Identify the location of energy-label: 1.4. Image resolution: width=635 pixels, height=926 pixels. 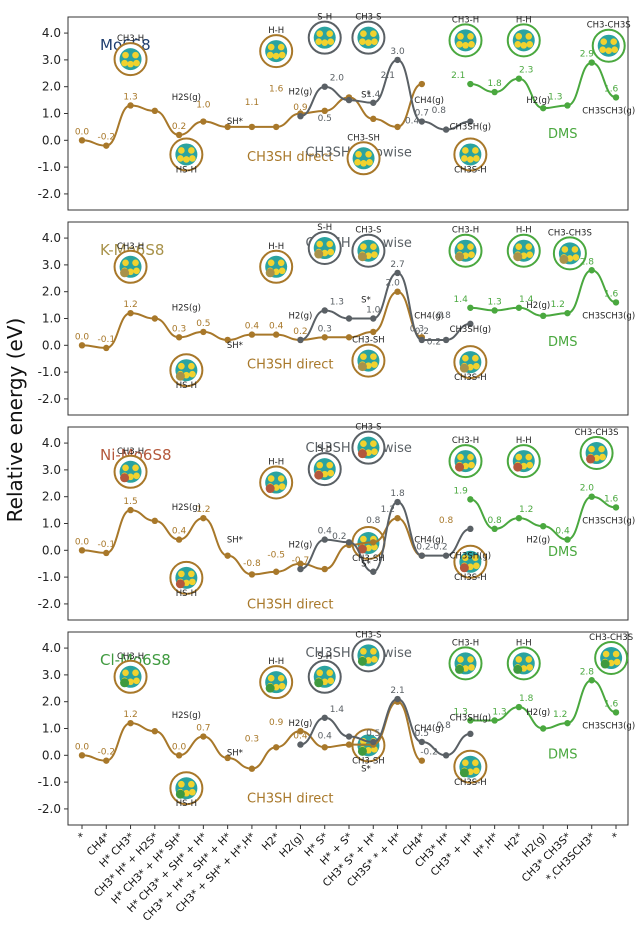
(337, 710).